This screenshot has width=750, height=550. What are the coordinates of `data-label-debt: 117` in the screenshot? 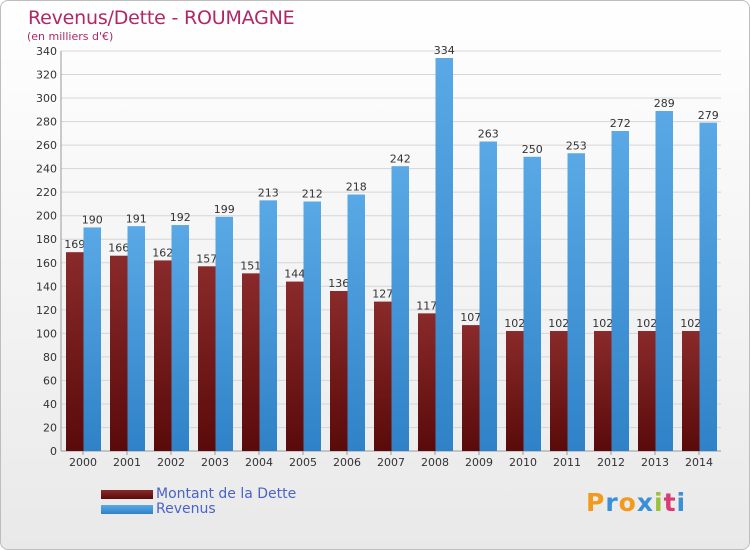 It's located at (426, 305).